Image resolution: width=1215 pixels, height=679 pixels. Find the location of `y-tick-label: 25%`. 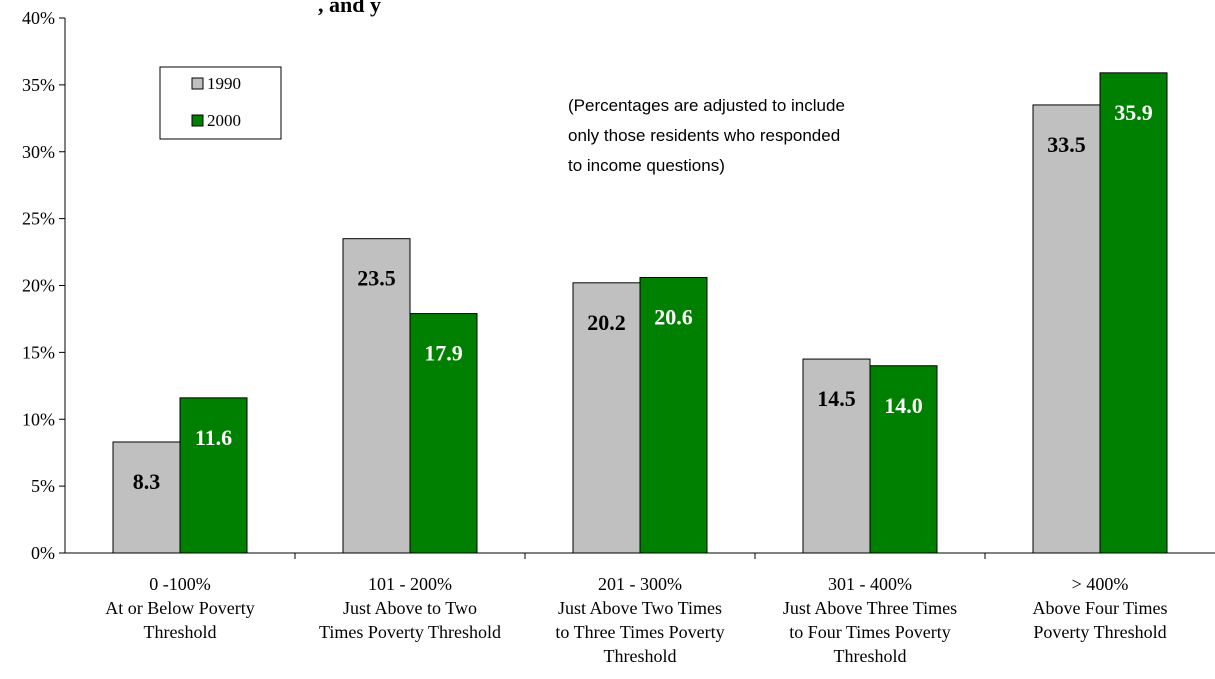

y-tick-label: 25% is located at coordinates (38, 219).